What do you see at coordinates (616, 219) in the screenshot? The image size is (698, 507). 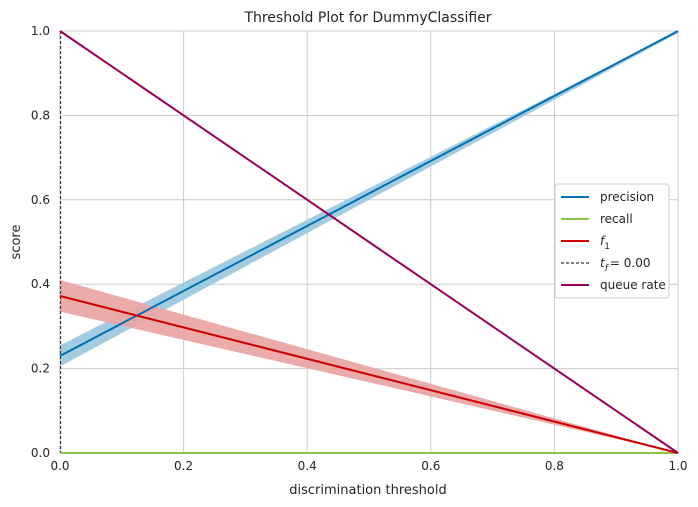 I see `legend-label: recall` at bounding box center [616, 219].